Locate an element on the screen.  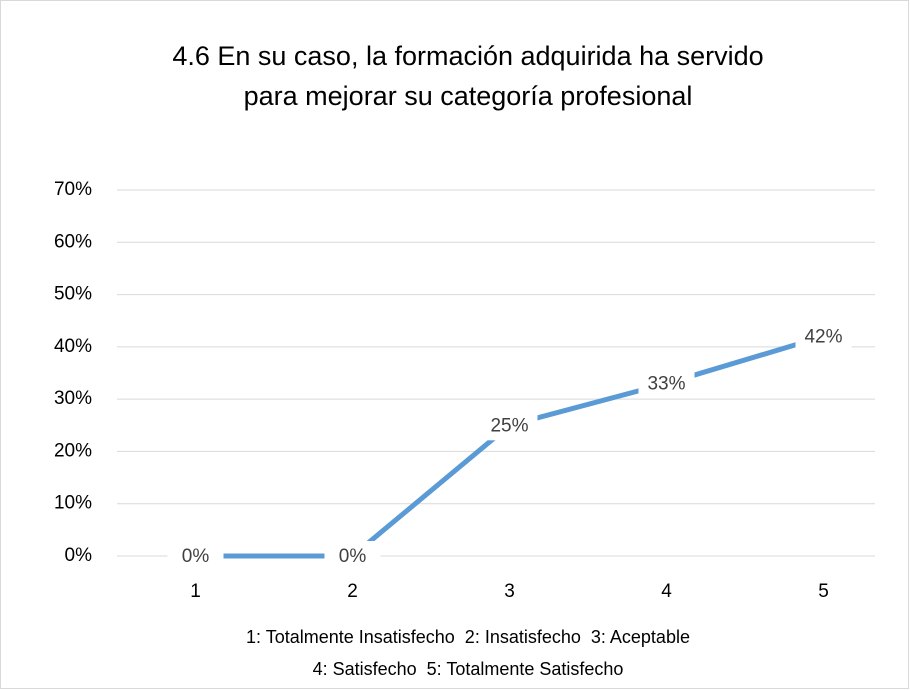
value-label: 42% is located at coordinates (823, 336).